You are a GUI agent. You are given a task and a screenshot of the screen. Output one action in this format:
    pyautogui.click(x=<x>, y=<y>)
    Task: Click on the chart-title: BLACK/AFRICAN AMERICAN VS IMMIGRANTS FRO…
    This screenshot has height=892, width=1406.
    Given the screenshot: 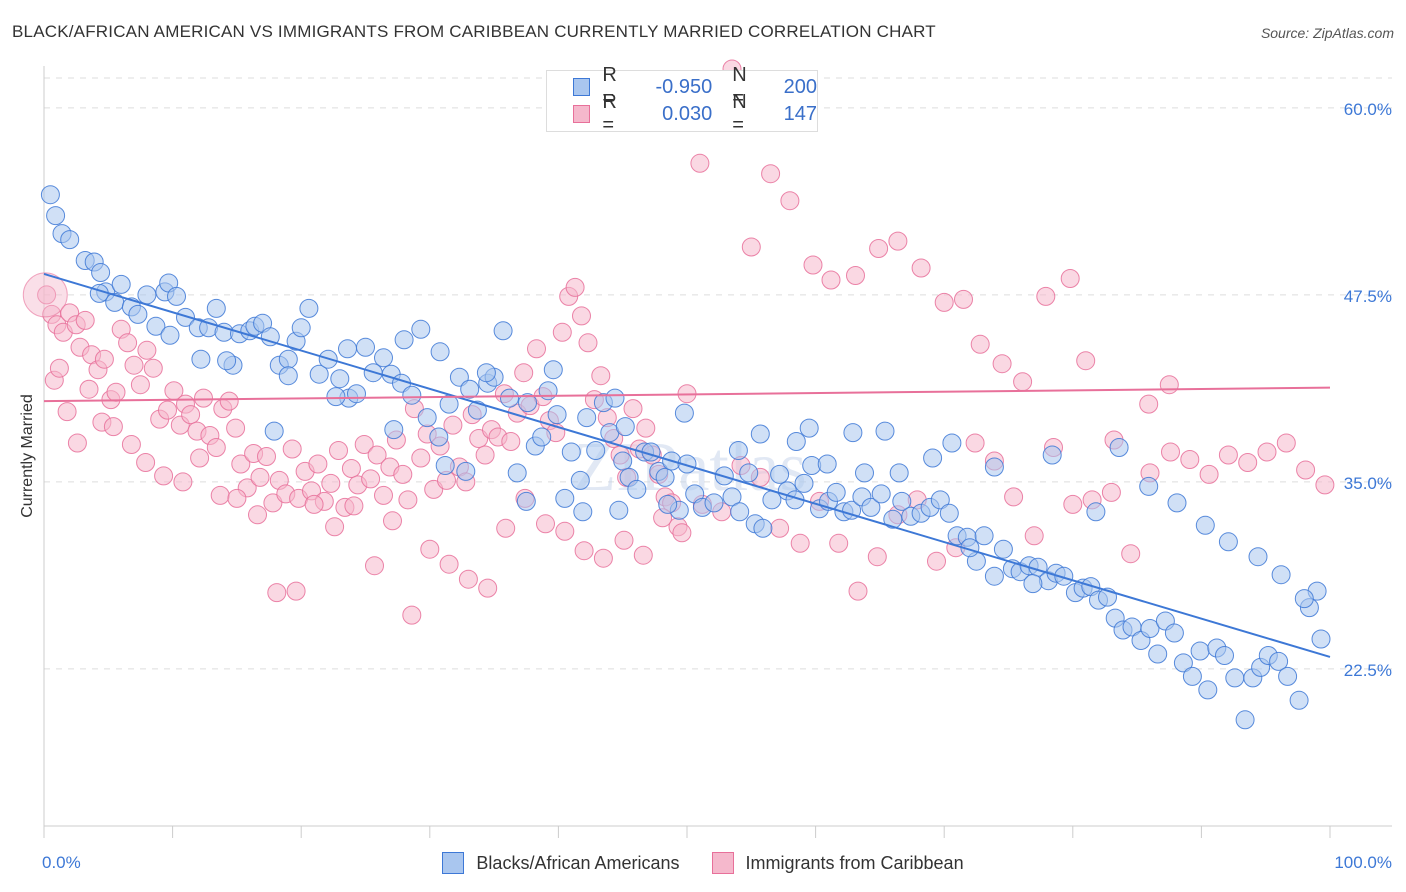 What is the action you would take?
    pyautogui.click(x=474, y=31)
    